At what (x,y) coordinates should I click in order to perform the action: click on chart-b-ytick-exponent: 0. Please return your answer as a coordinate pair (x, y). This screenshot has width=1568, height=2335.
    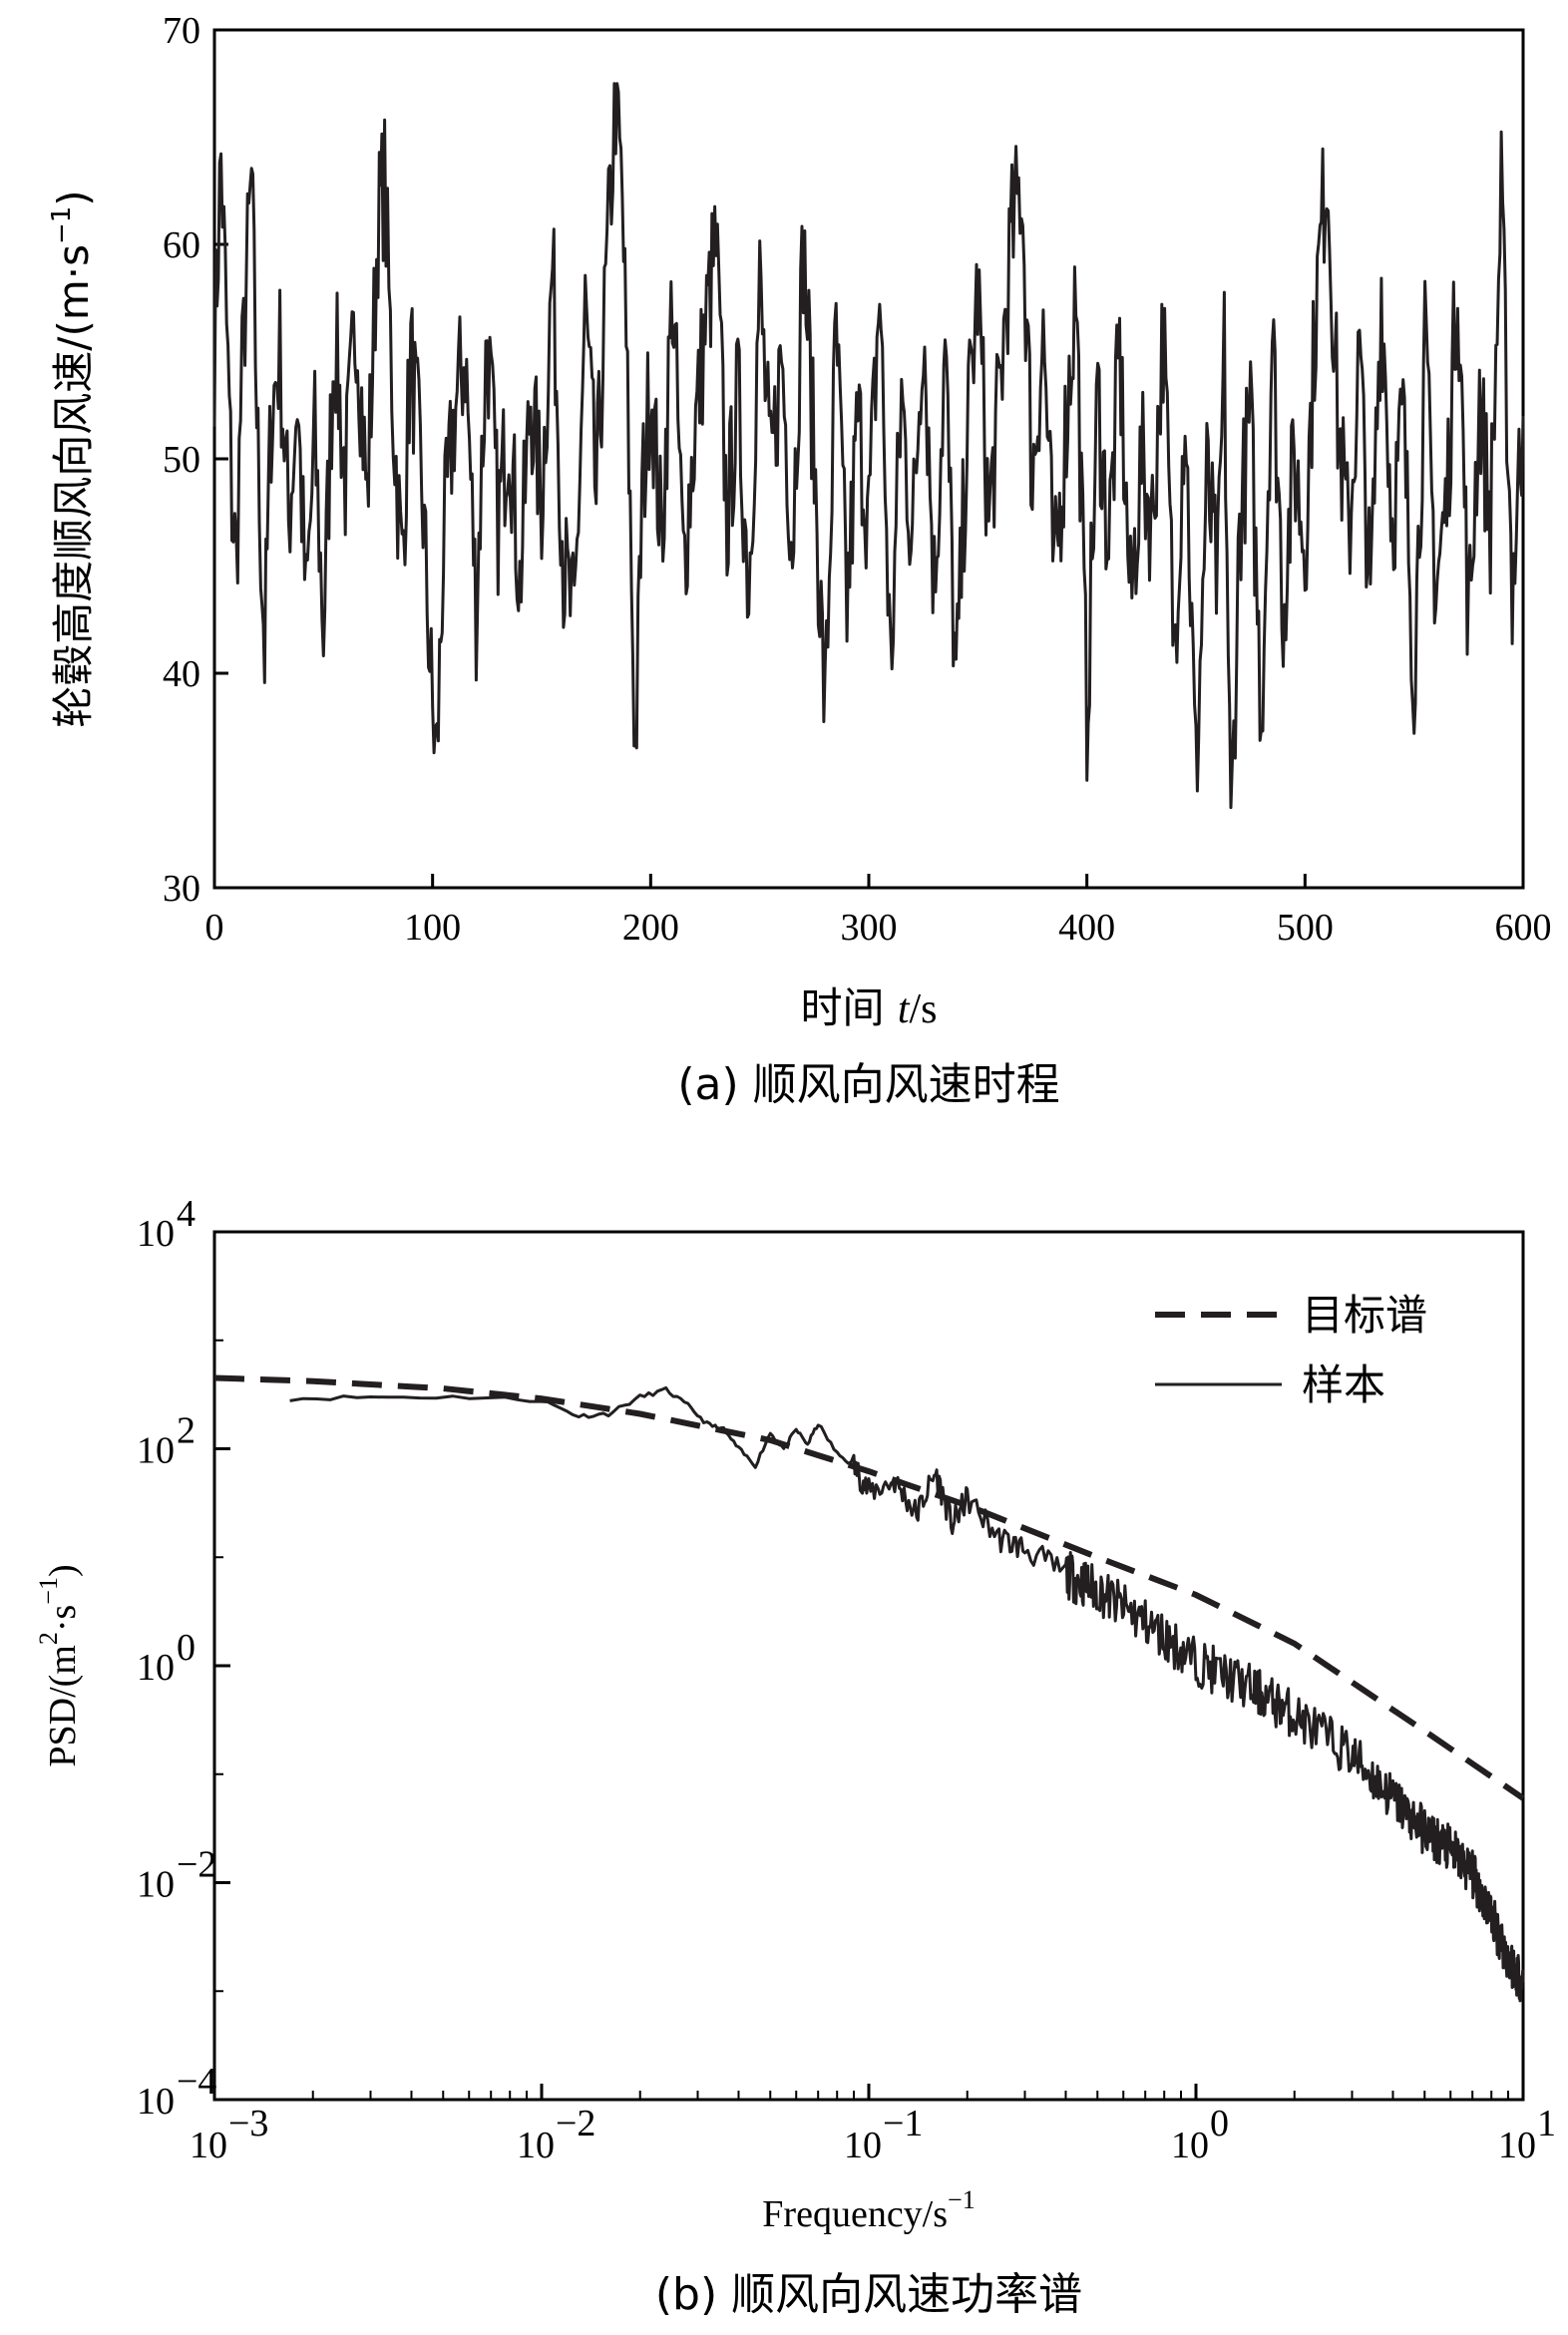
    Looking at the image, I should click on (187, 1648).